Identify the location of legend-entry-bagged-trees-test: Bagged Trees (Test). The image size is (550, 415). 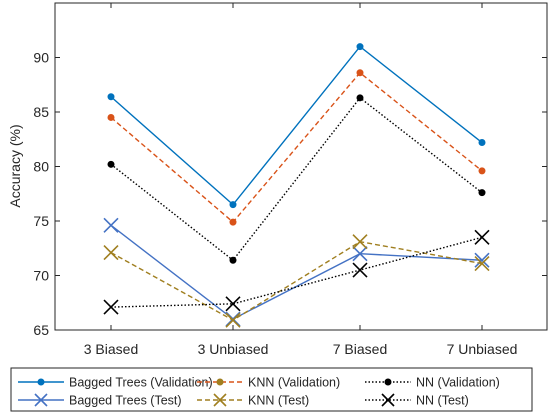
(100, 400).